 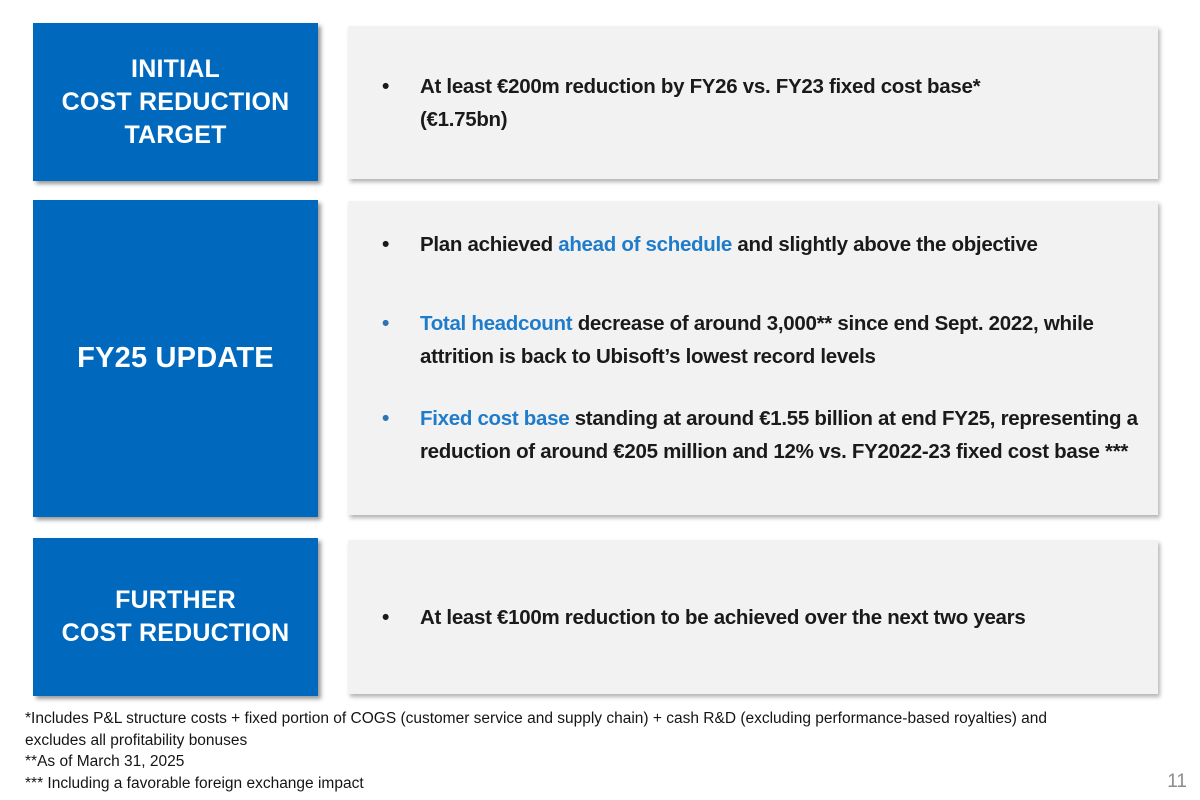 What do you see at coordinates (175, 68) in the screenshot?
I see `header-line: INITIAL` at bounding box center [175, 68].